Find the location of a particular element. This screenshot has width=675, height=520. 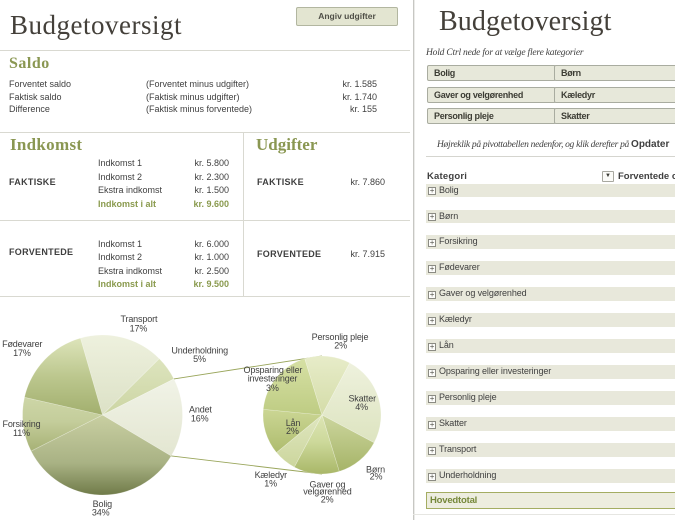

svg-text: Forsikring is located at coordinates (21, 424).